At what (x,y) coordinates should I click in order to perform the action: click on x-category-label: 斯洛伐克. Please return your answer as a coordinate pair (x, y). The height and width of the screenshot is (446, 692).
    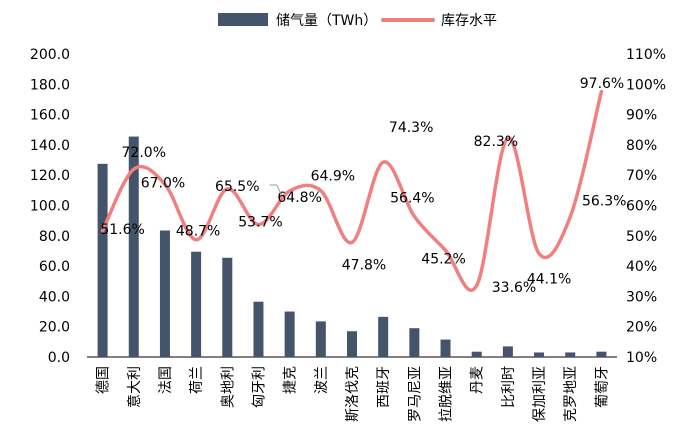
    Looking at the image, I should click on (353, 394).